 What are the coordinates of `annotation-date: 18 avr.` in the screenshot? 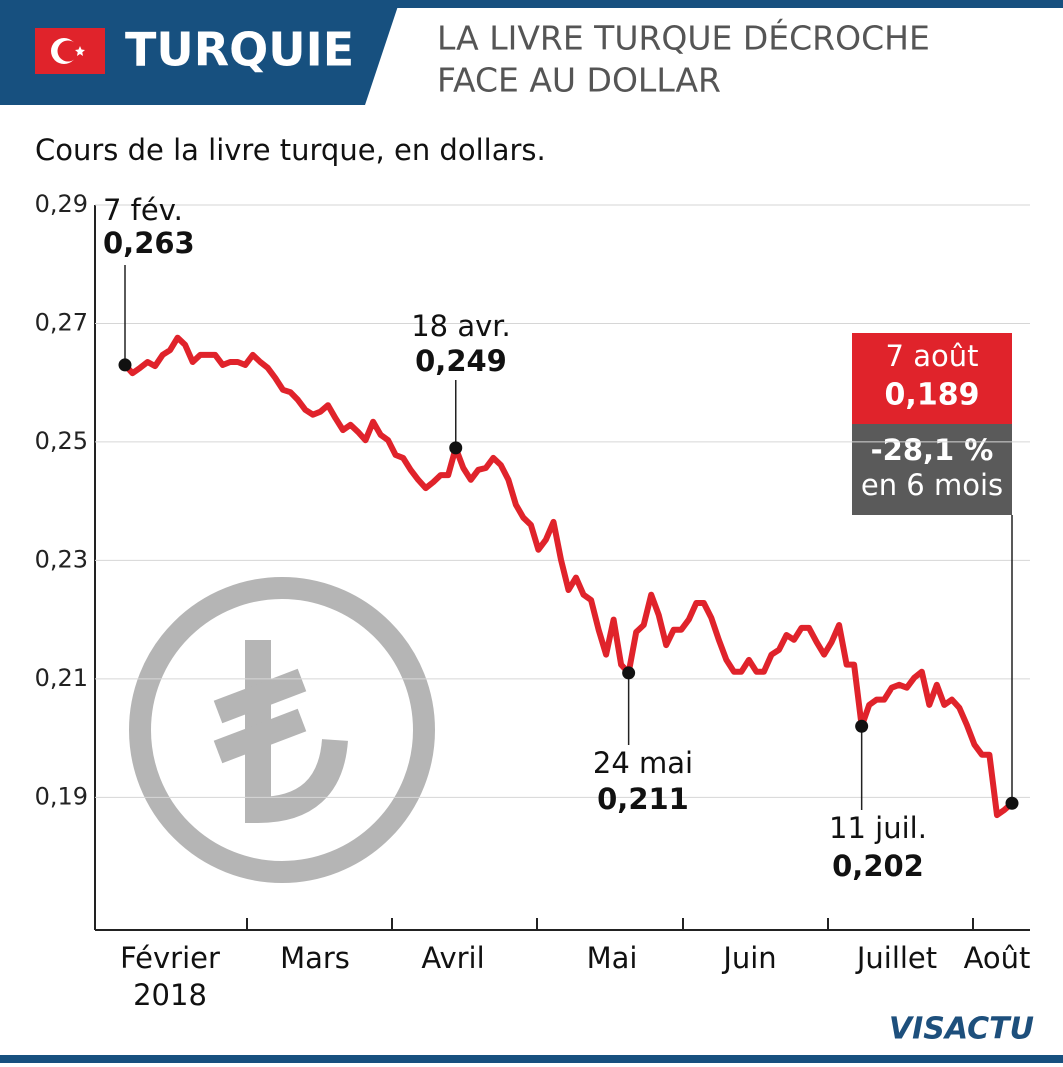 It's located at (461, 326).